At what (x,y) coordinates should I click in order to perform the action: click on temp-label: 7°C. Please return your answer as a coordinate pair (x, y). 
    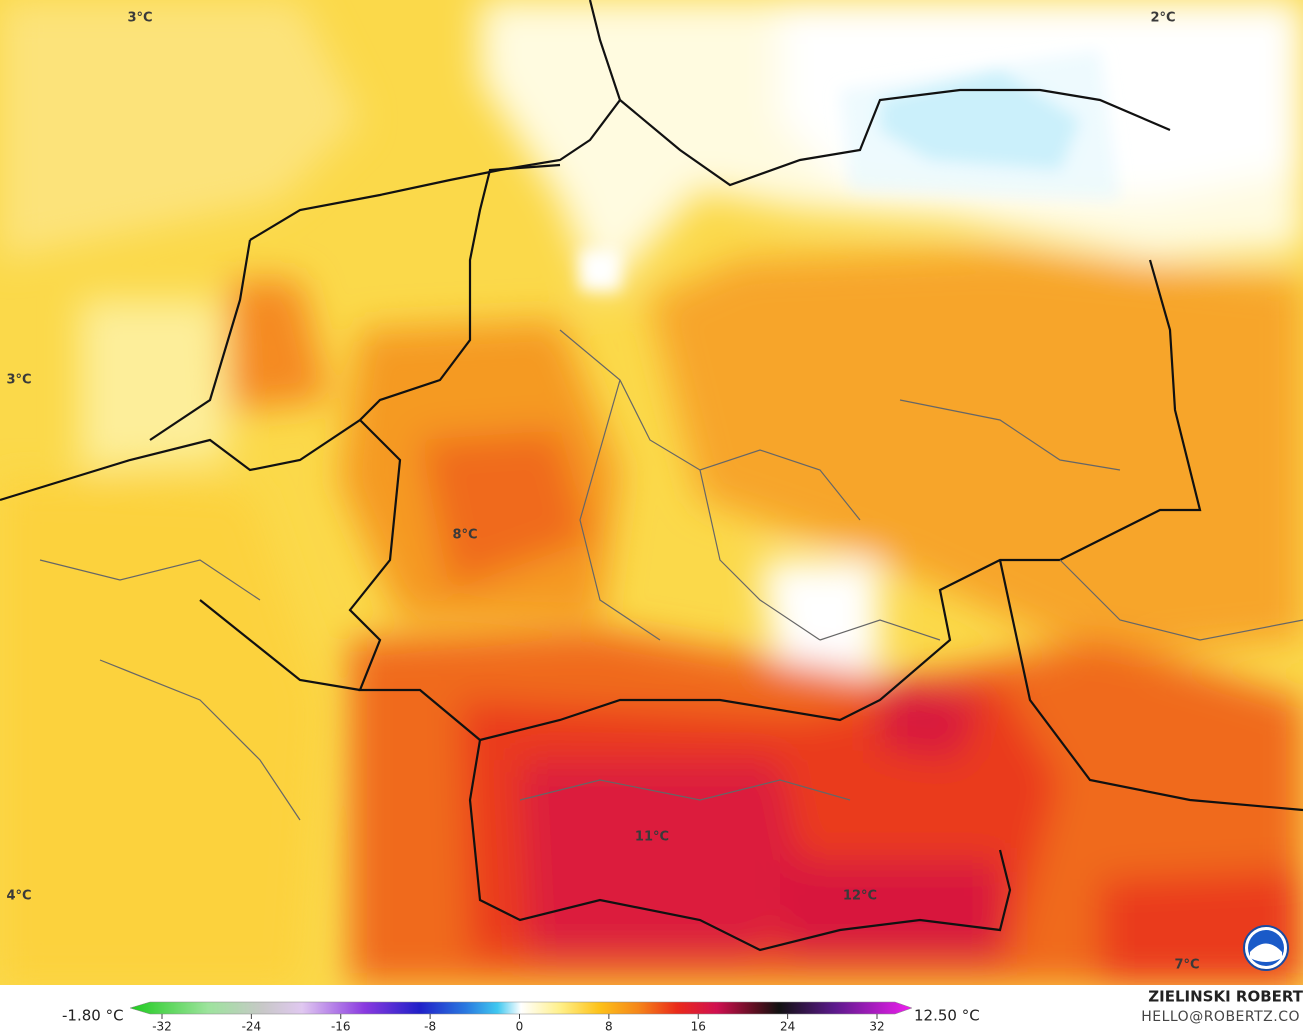
    Looking at the image, I should click on (1186, 965).